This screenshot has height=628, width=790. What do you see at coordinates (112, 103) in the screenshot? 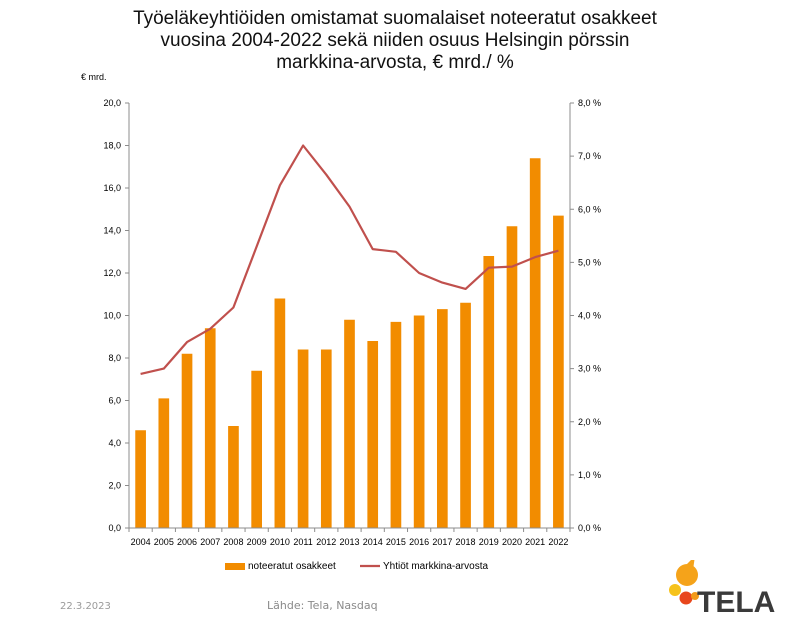
I see `left-axis-tick-label: 20,0` at bounding box center [112, 103].